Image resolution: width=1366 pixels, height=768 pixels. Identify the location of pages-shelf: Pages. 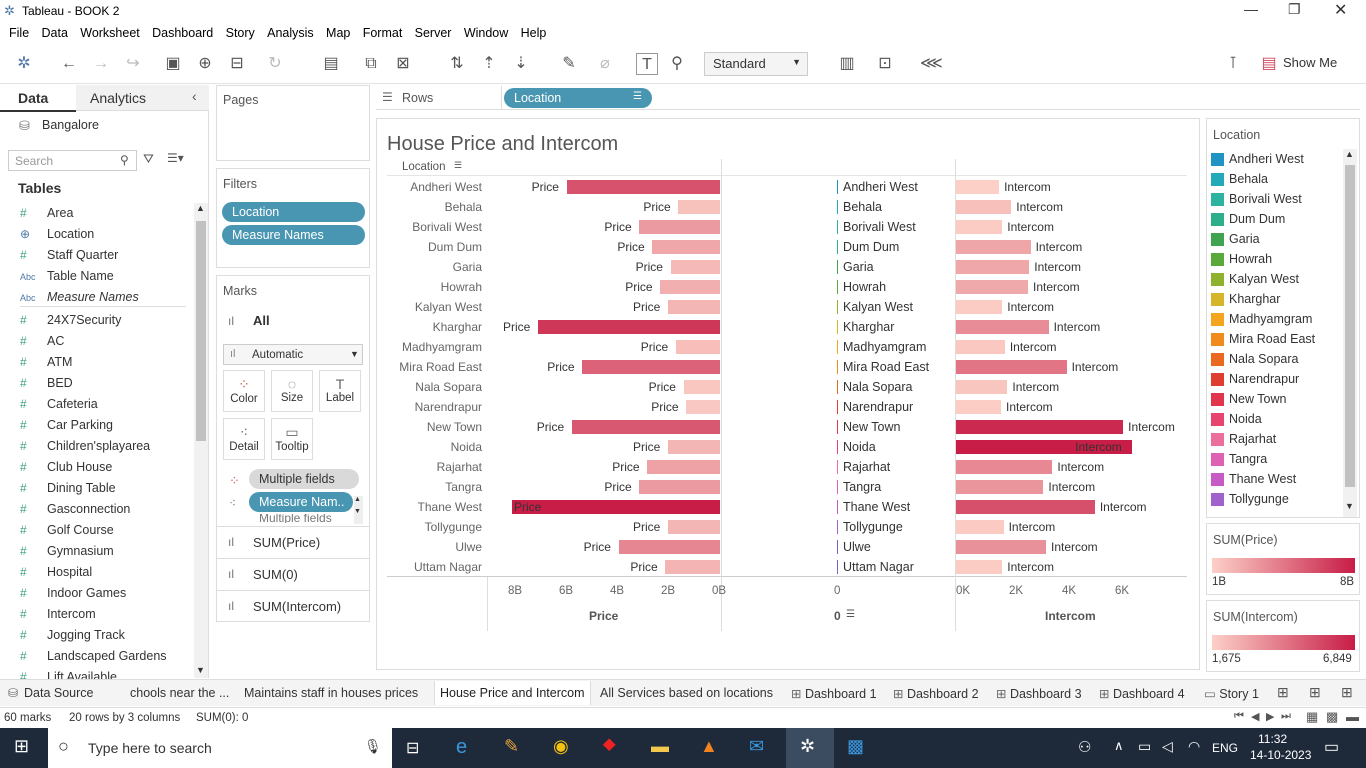
(293, 123).